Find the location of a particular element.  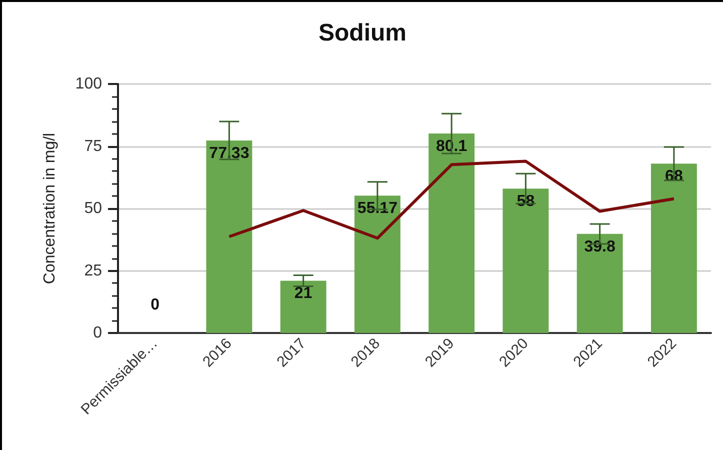

y-tick-label: 75 is located at coordinates (93, 146).